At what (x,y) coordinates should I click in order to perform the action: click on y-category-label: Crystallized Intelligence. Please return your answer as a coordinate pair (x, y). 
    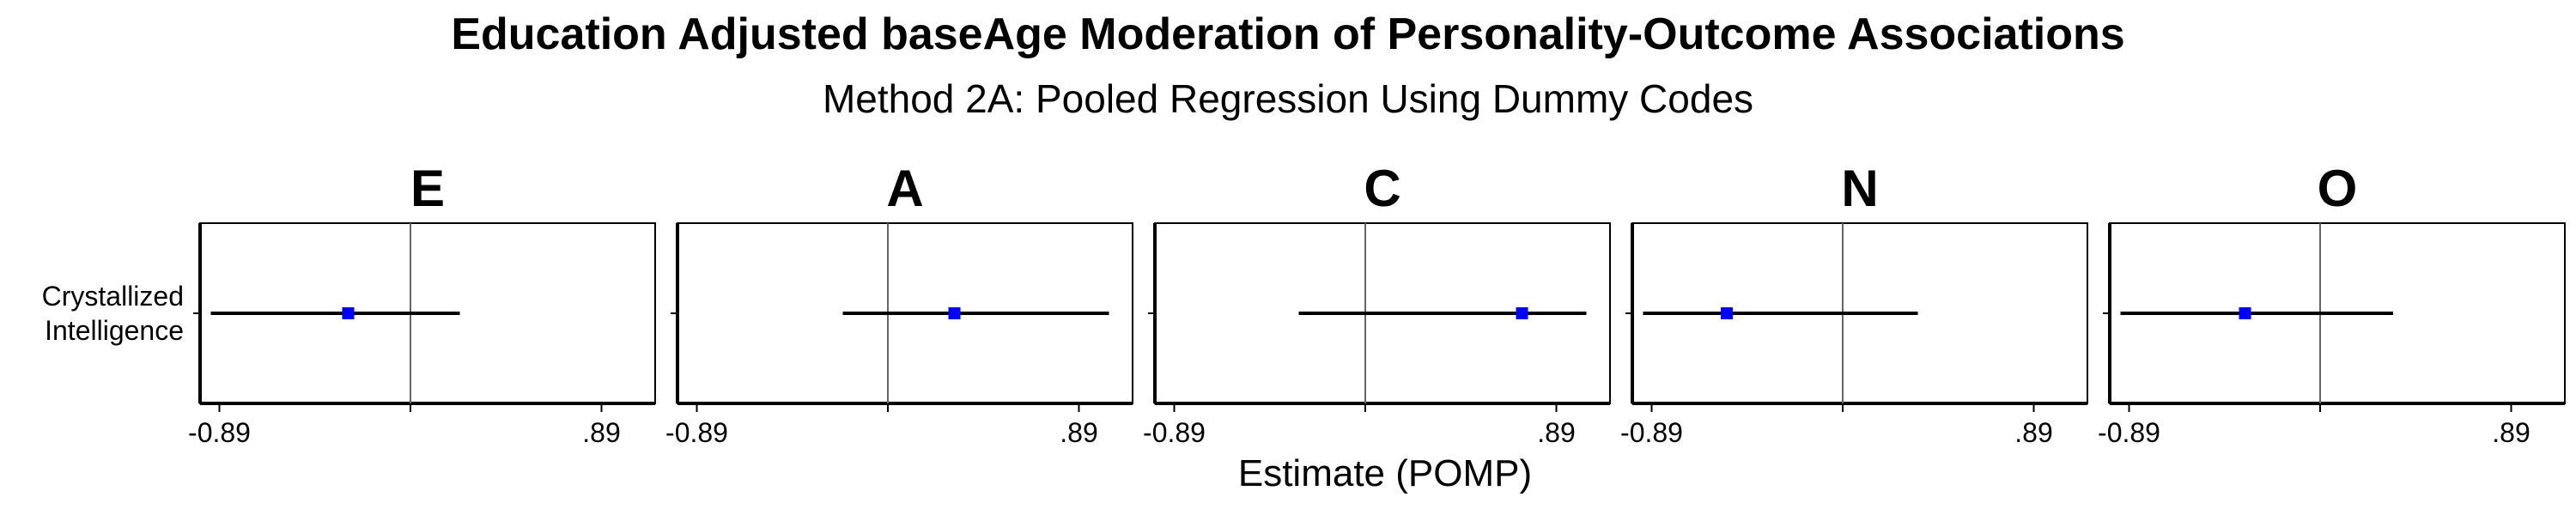
    Looking at the image, I should click on (93, 313).